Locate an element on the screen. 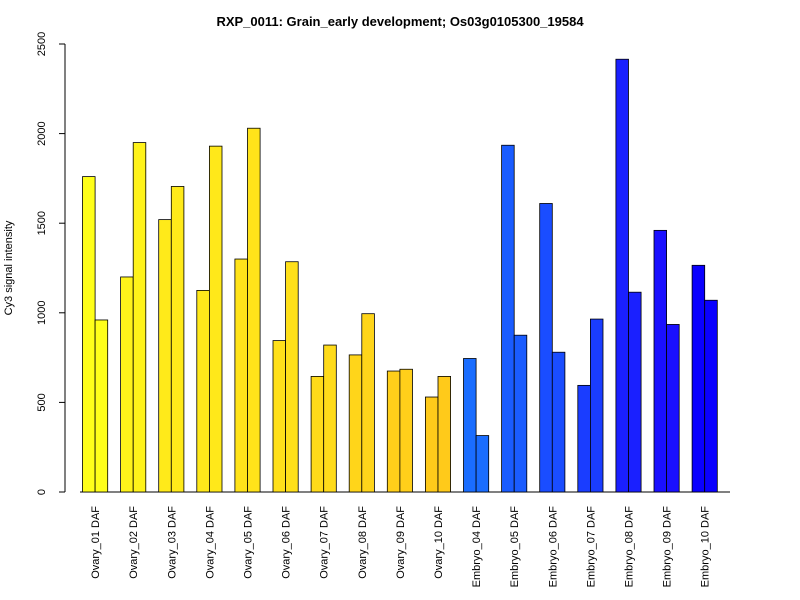 This screenshot has height=600, width=800. x-tick-label: Embryo_08 DAF is located at coordinates (630, 547).